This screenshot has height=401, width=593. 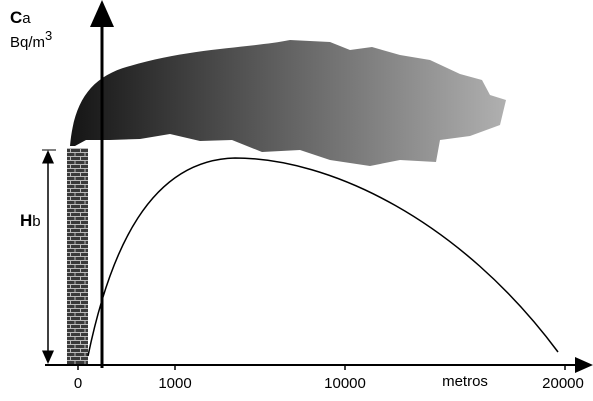 What do you see at coordinates (174, 383) in the screenshot?
I see `x-tick-label: 1000` at bounding box center [174, 383].